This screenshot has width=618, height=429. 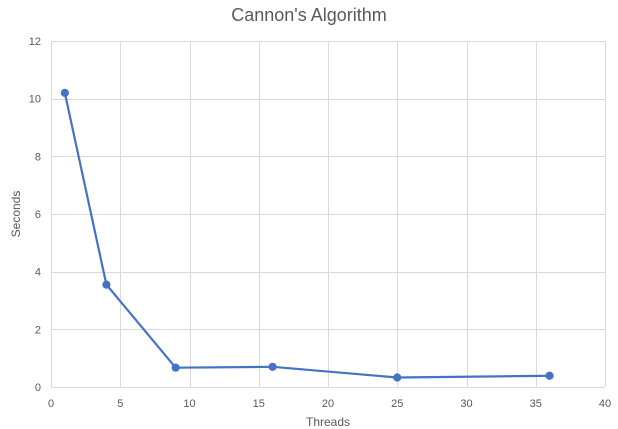 What do you see at coordinates (38, 388) in the screenshot?
I see `y-tick-label: 0` at bounding box center [38, 388].